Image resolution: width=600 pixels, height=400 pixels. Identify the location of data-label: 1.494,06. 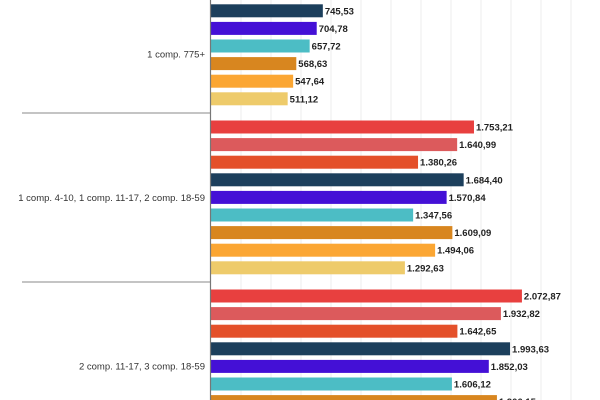
(455, 251).